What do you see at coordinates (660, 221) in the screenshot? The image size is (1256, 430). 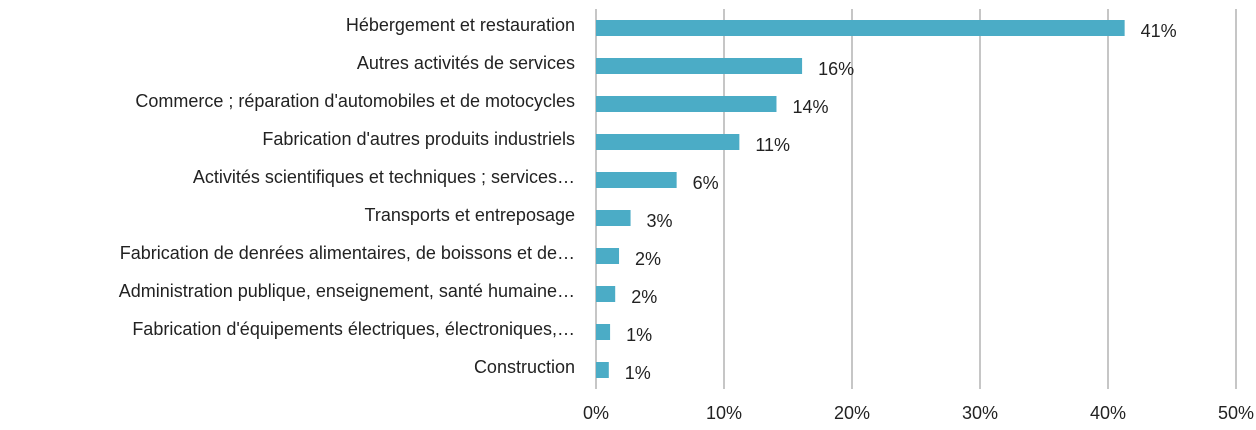 I see `data-label: 3%` at bounding box center [660, 221].